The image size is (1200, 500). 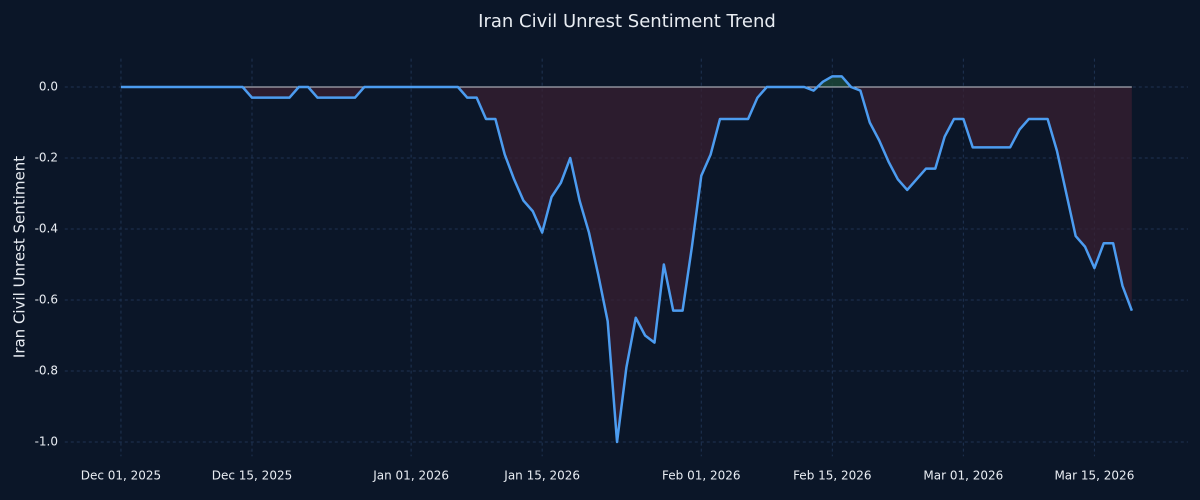 What do you see at coordinates (627, 21) in the screenshot?
I see `chart-title: Iran Civil Unrest Sentiment Trend` at bounding box center [627, 21].